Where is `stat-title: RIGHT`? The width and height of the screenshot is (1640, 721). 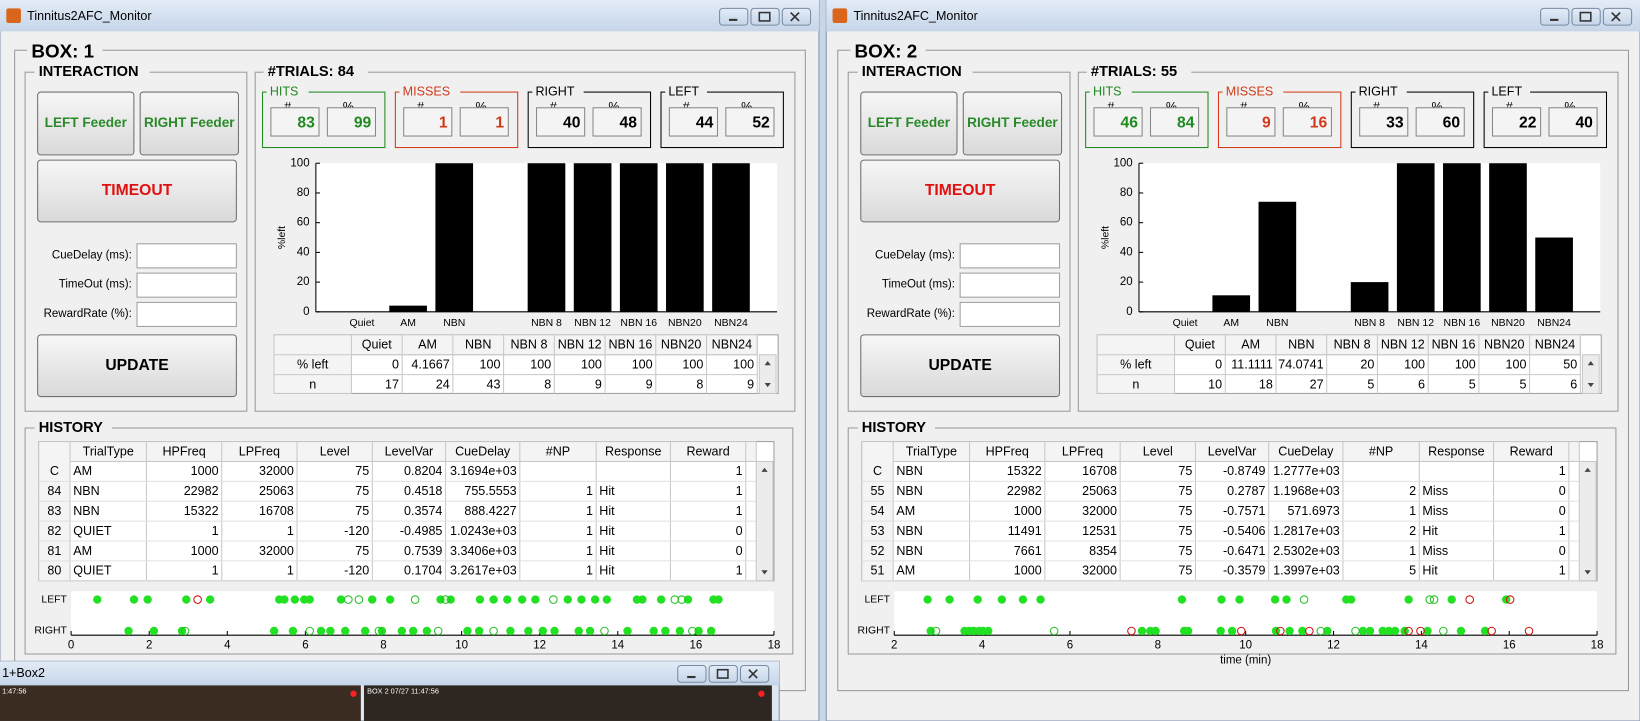 stat-title: RIGHT is located at coordinates (1378, 91).